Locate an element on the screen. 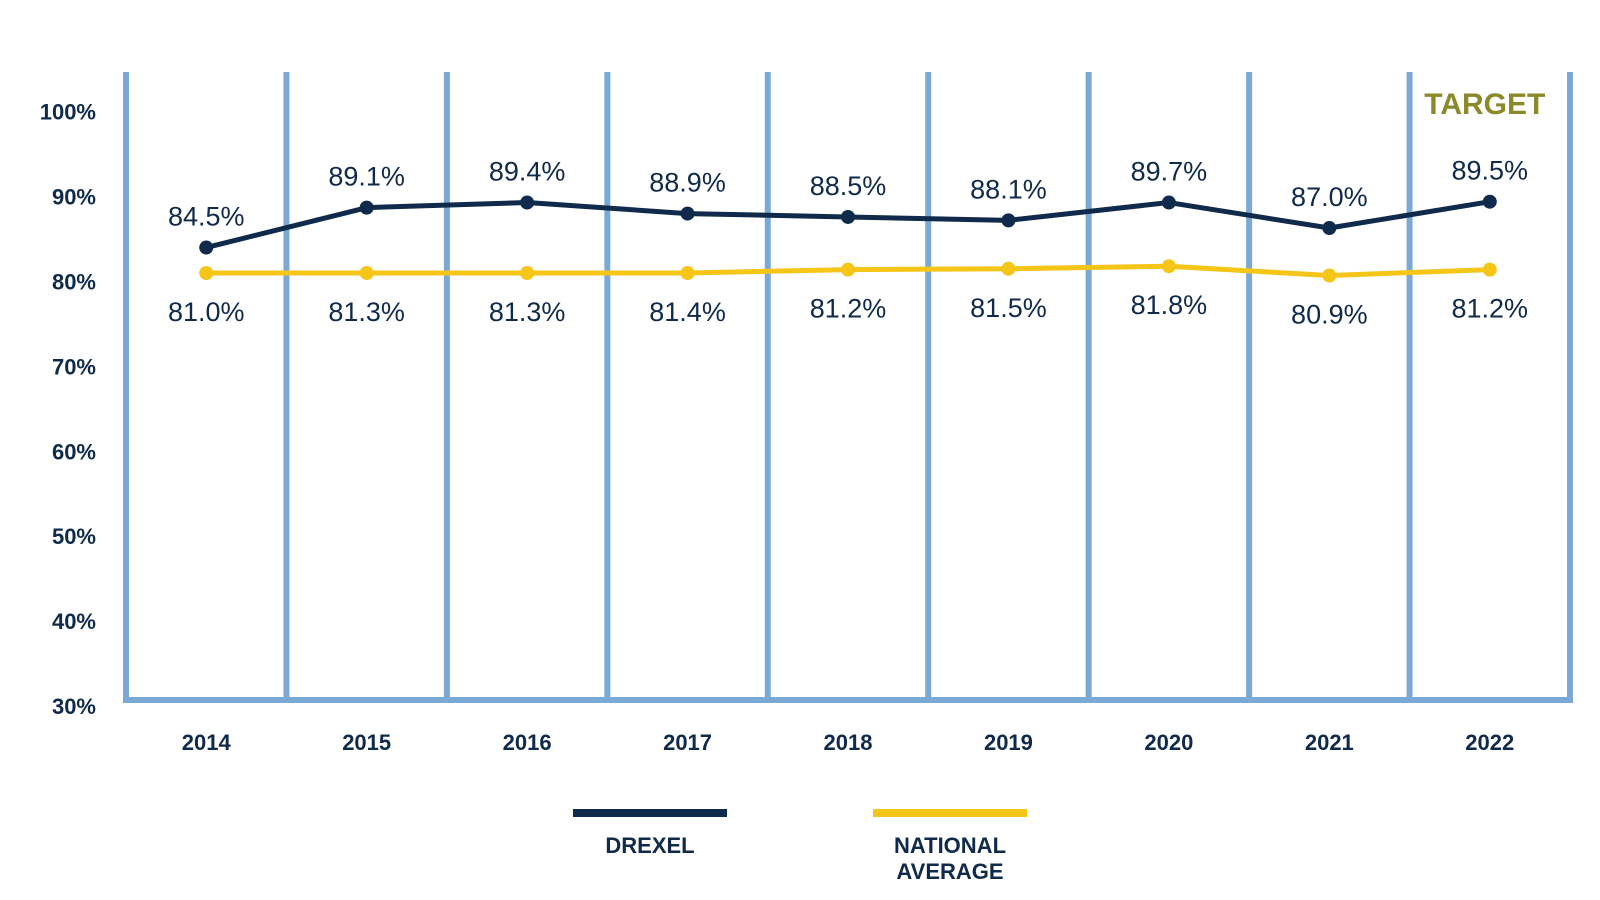 This screenshot has width=1600, height=900. legend-label: AVERAGE is located at coordinates (949, 871).